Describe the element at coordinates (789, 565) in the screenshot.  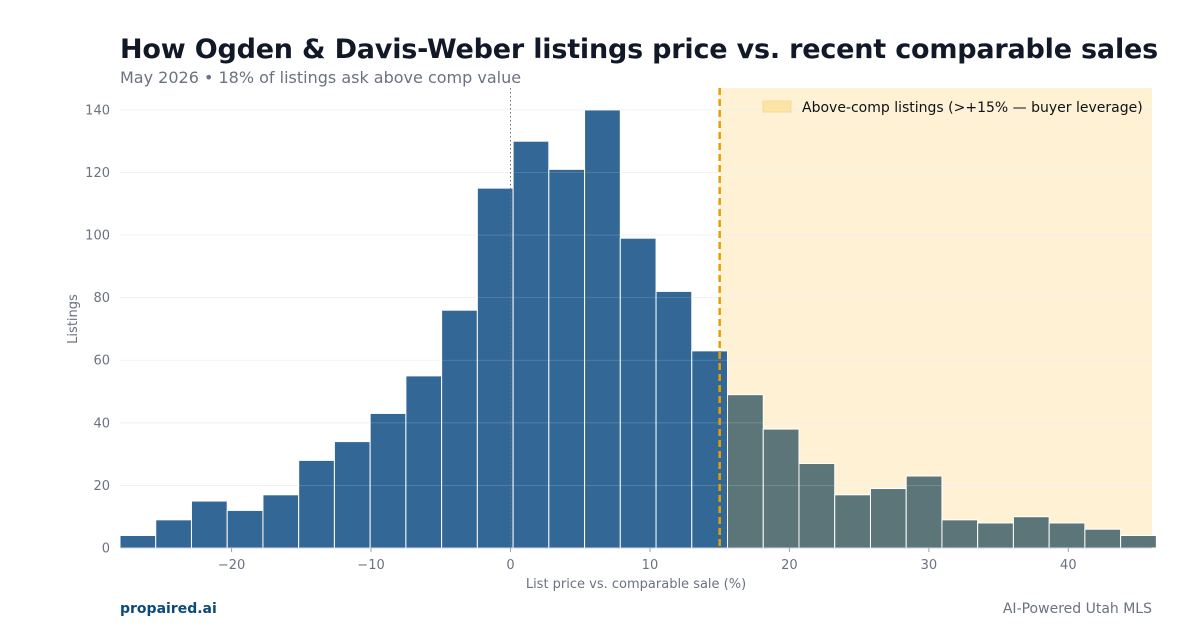
I see `x-tick-label: 20` at that location.